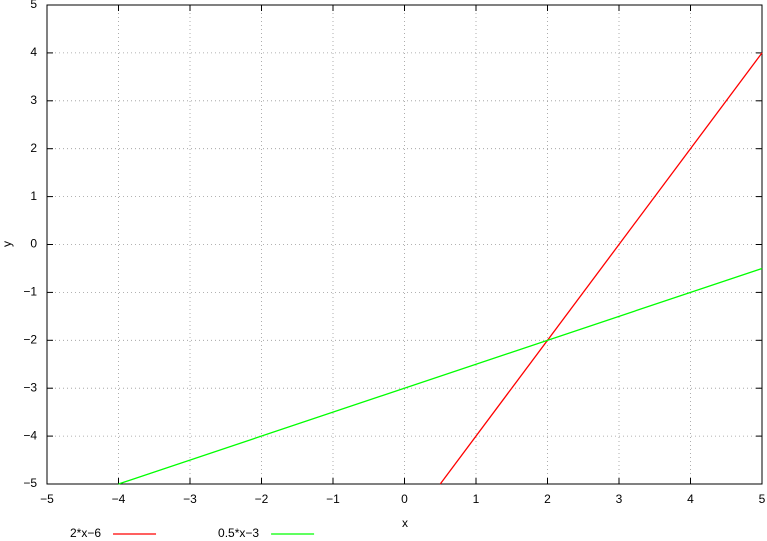 The height and width of the screenshot is (541, 767). Describe the element at coordinates (30, 387) in the screenshot. I see `y-tick-label: −3` at that location.